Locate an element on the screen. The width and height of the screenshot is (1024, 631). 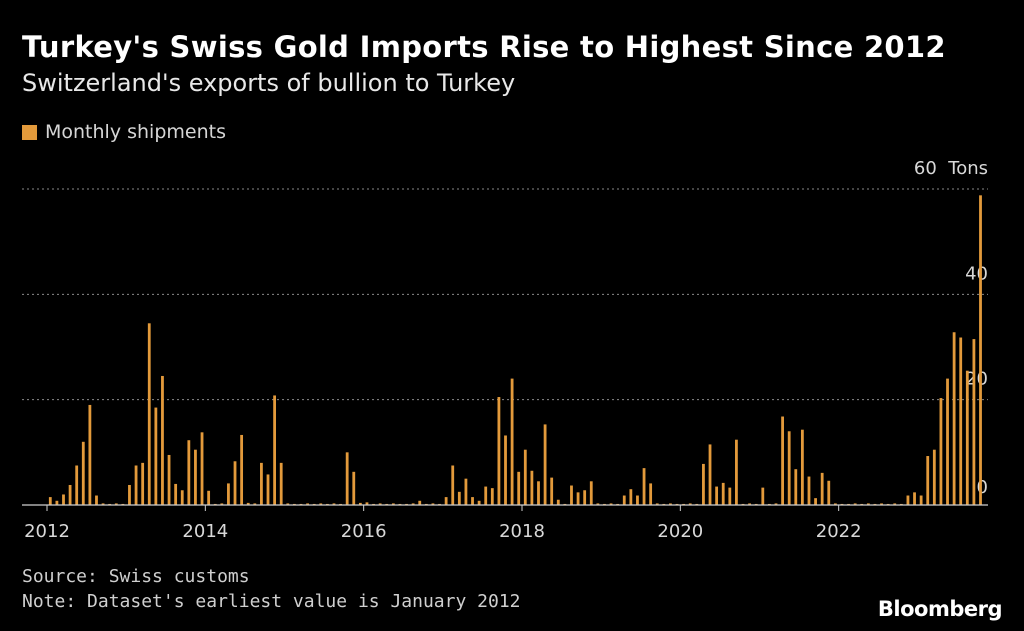
legend-label: Monthly shipments is located at coordinates (135, 132).